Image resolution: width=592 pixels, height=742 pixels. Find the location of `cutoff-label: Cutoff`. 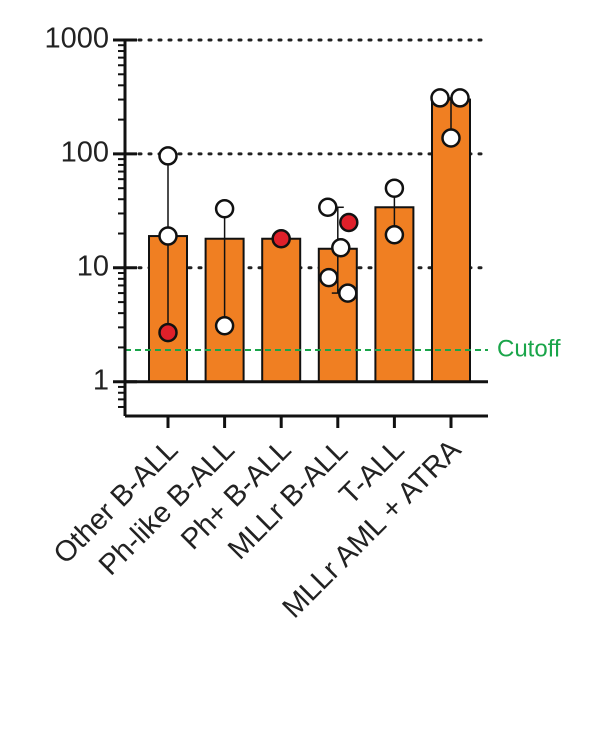

cutoff-label: Cutoff is located at coordinates (529, 348).